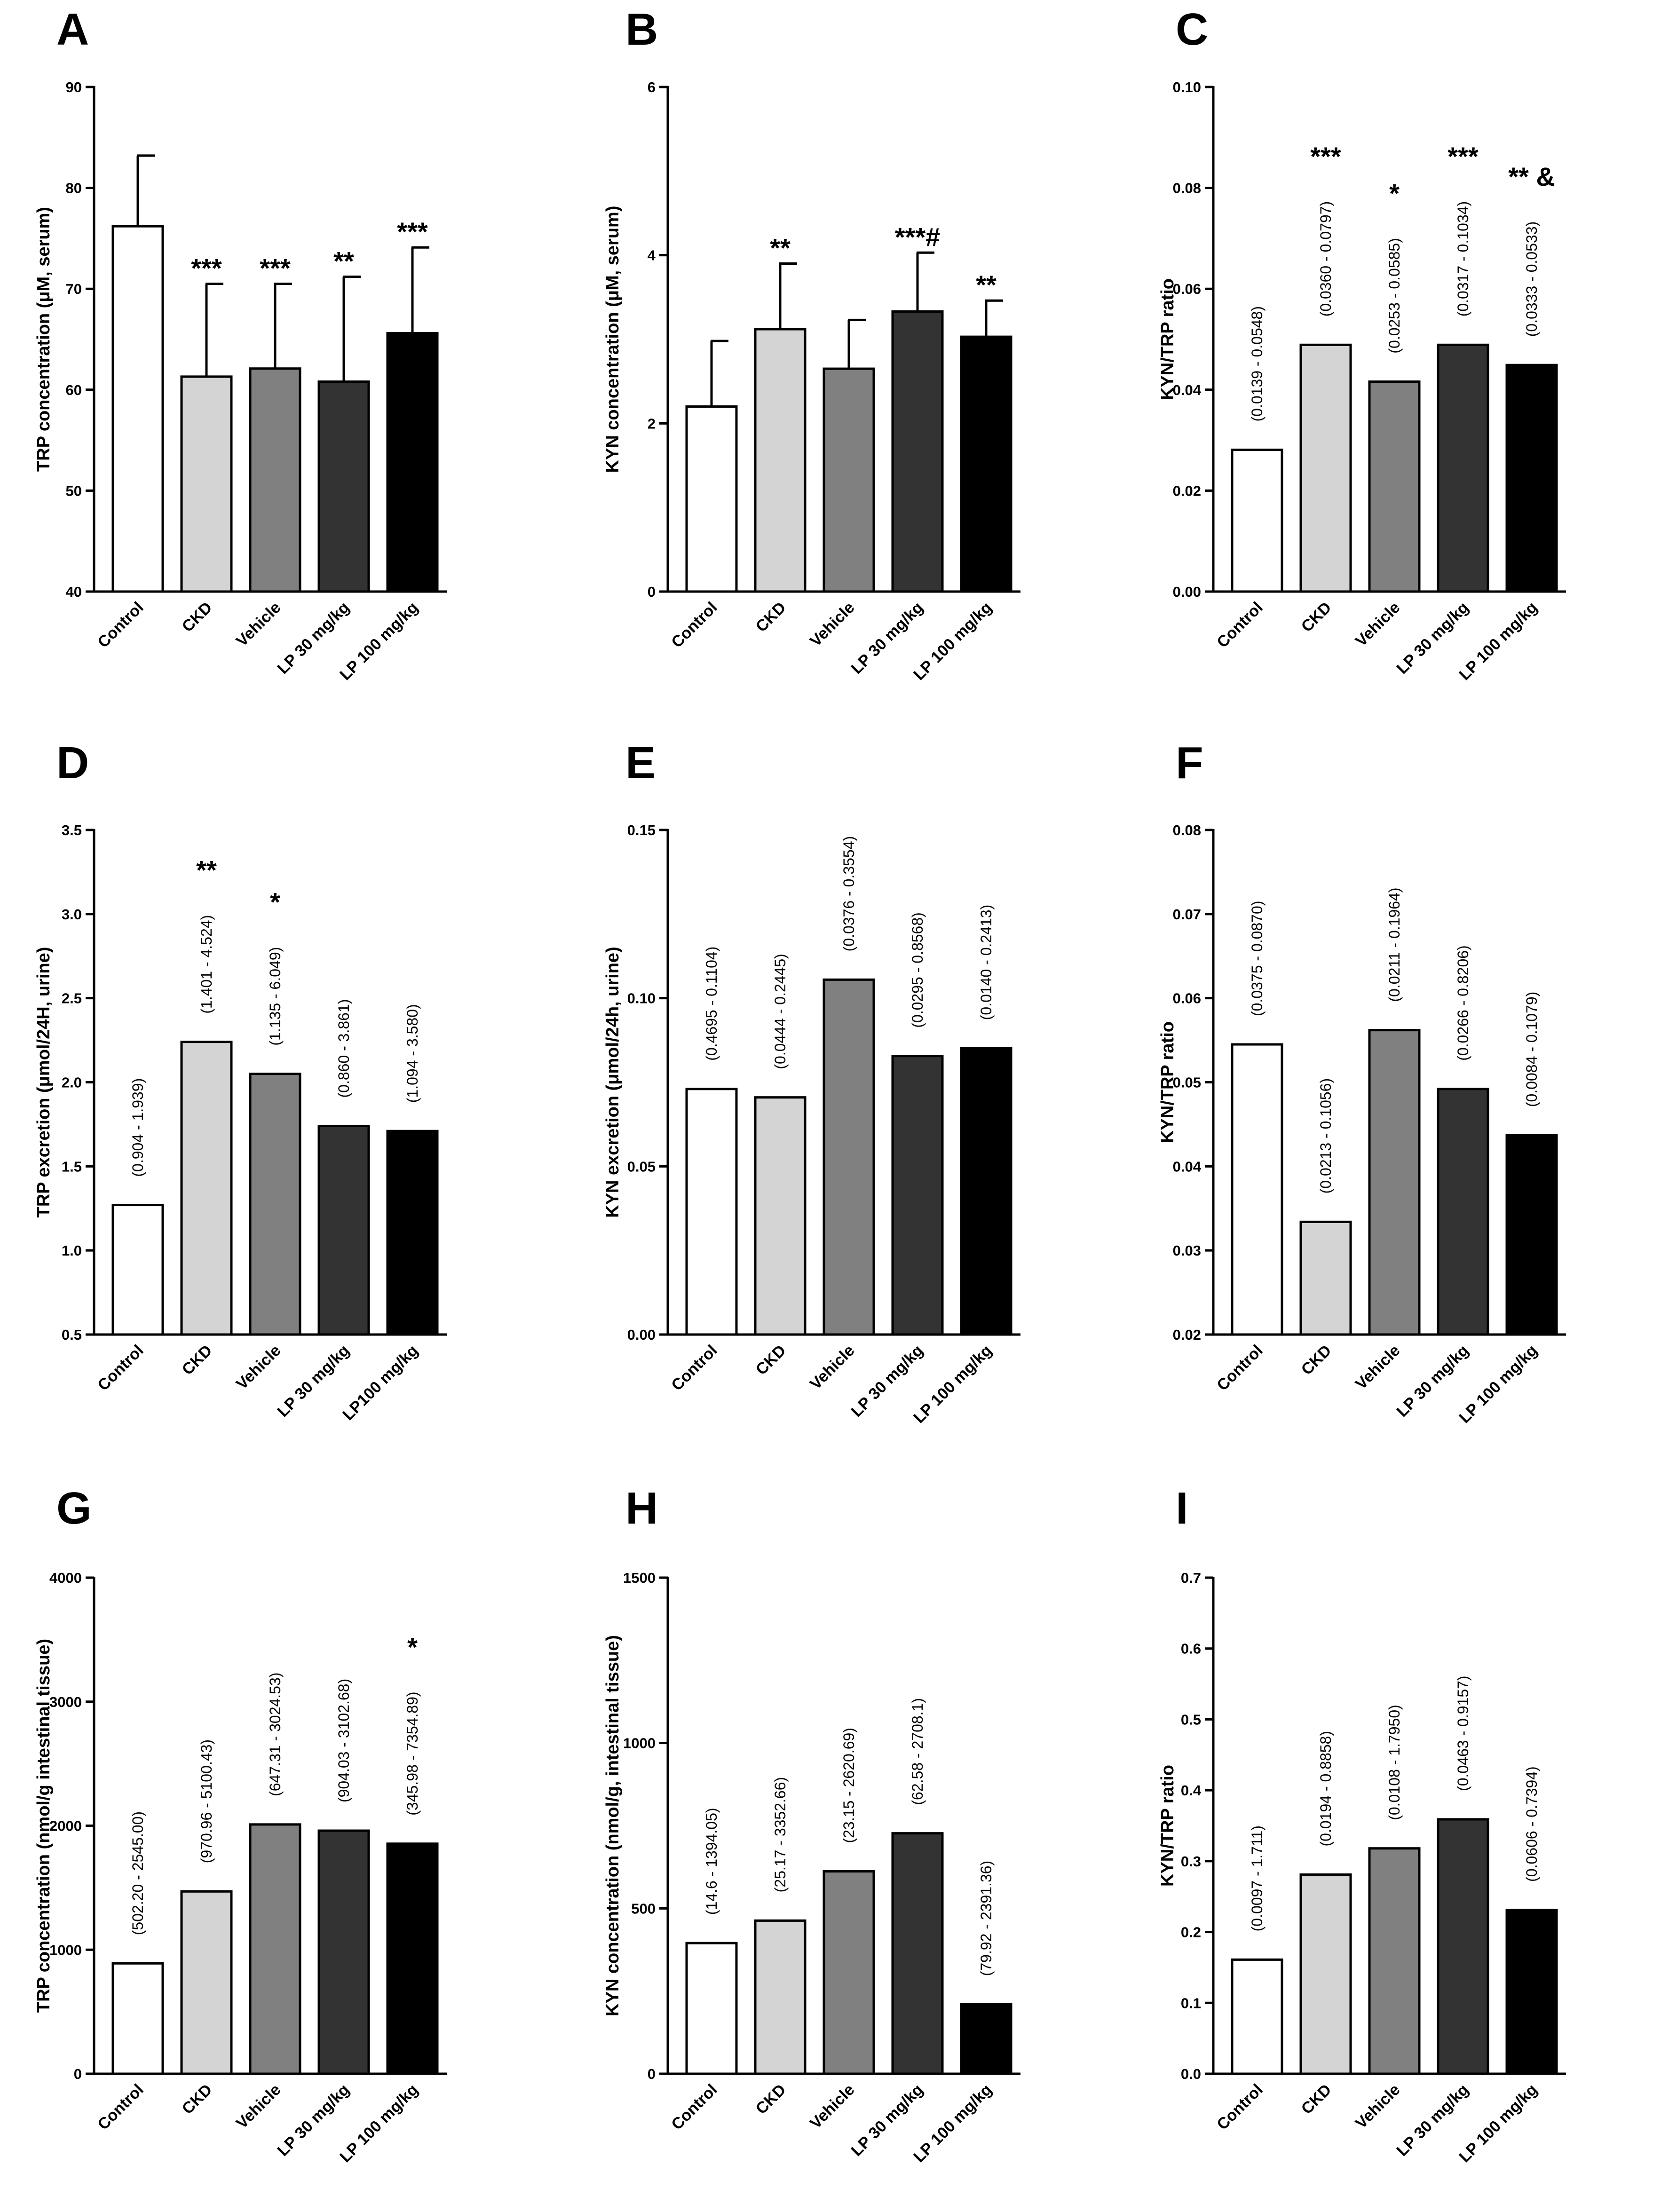 Image resolution: width=1661 pixels, height=2212 pixels. What do you see at coordinates (1192, 29) in the screenshot?
I see `panel-c-letter: C` at bounding box center [1192, 29].